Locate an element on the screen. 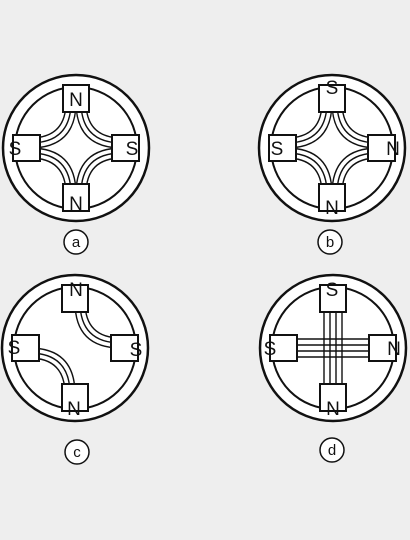 This screenshot has width=410, height=540. caption-c: c is located at coordinates (77, 452).